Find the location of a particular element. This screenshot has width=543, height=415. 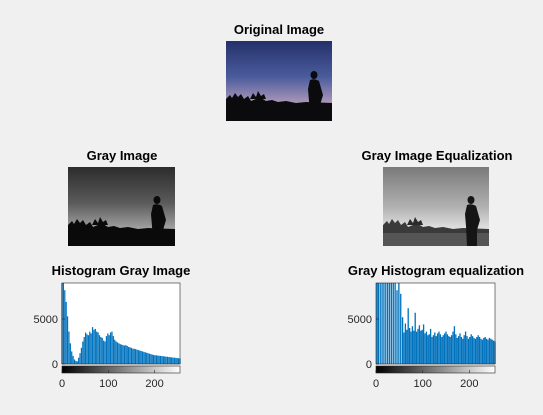

original-image is located at coordinates (279, 81).